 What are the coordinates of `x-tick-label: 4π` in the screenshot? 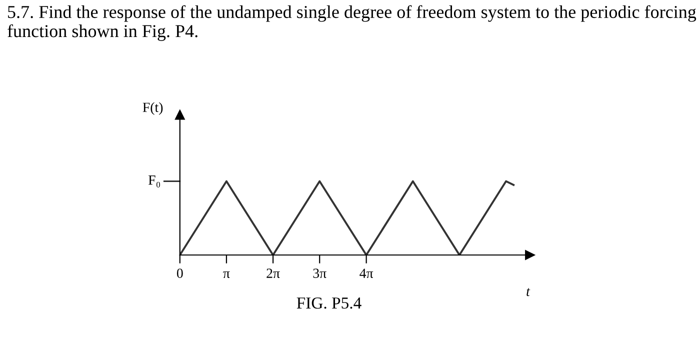 It's located at (367, 273).